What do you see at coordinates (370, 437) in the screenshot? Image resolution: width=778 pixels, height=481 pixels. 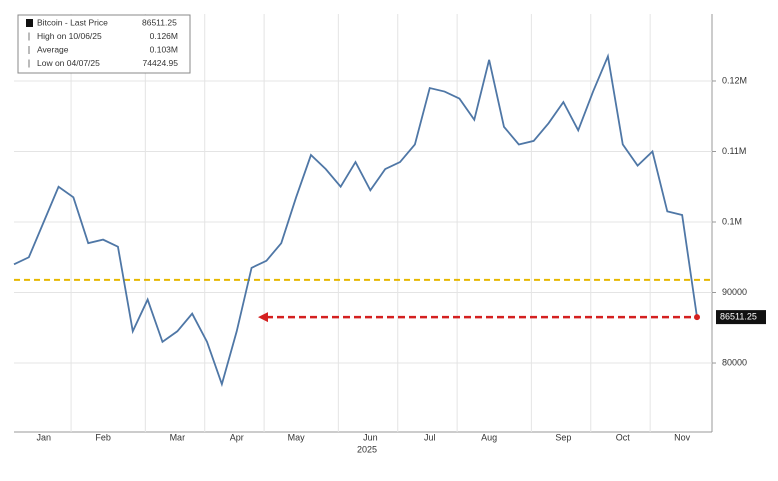 I see `x-tick-label: Jun` at bounding box center [370, 437].